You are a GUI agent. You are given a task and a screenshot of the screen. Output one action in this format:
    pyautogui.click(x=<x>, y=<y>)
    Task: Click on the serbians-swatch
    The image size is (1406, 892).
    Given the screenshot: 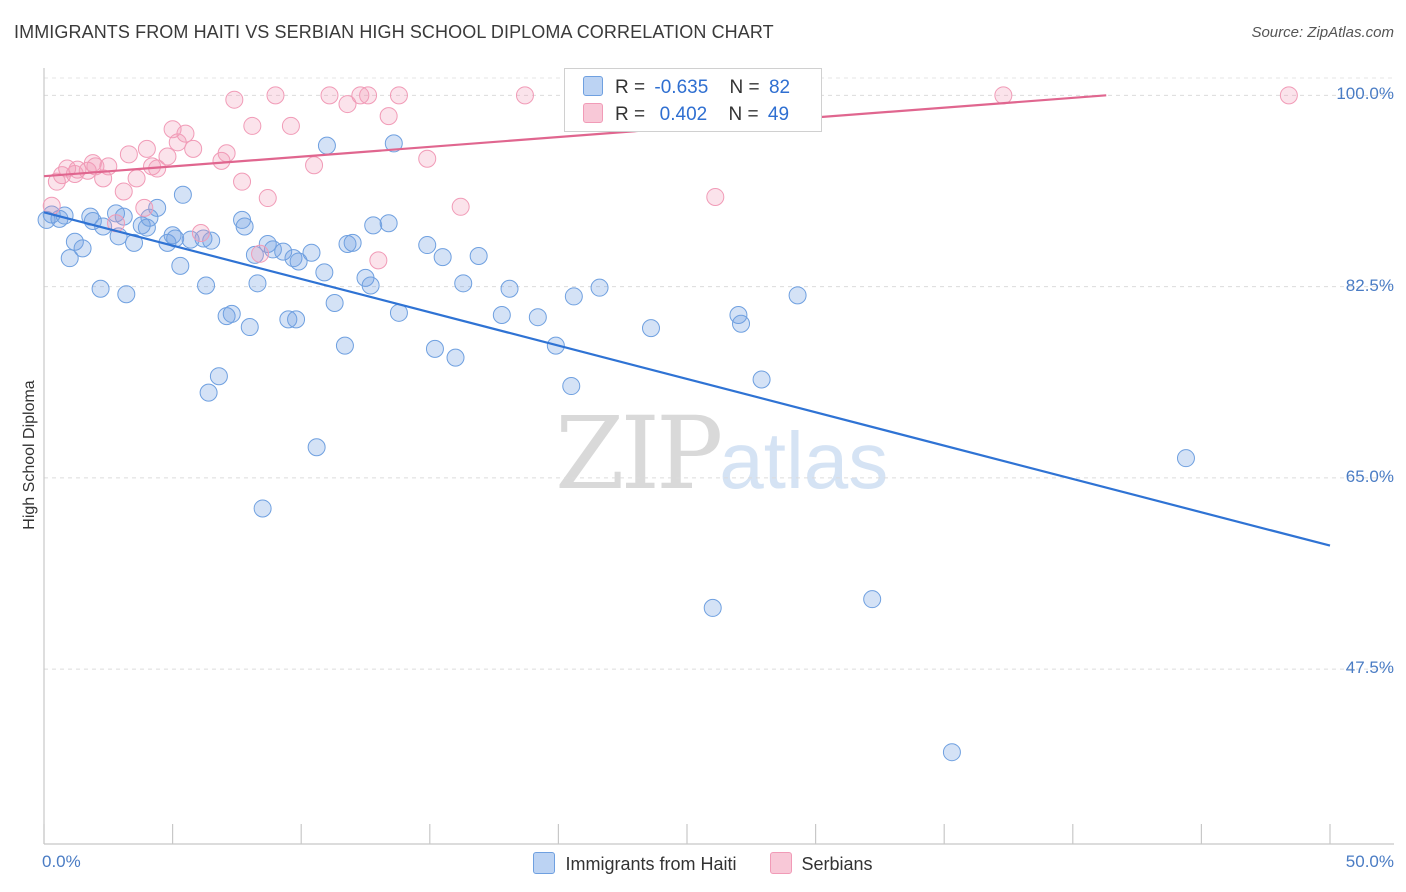 What is the action you would take?
    pyautogui.click(x=593, y=113)
    